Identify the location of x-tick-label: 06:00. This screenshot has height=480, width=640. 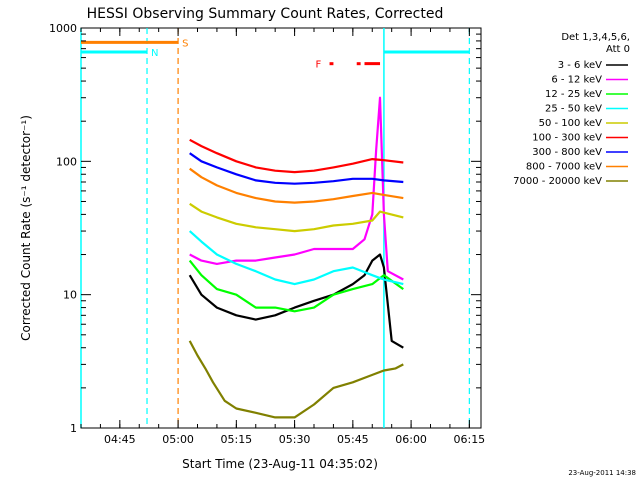
(411, 439).